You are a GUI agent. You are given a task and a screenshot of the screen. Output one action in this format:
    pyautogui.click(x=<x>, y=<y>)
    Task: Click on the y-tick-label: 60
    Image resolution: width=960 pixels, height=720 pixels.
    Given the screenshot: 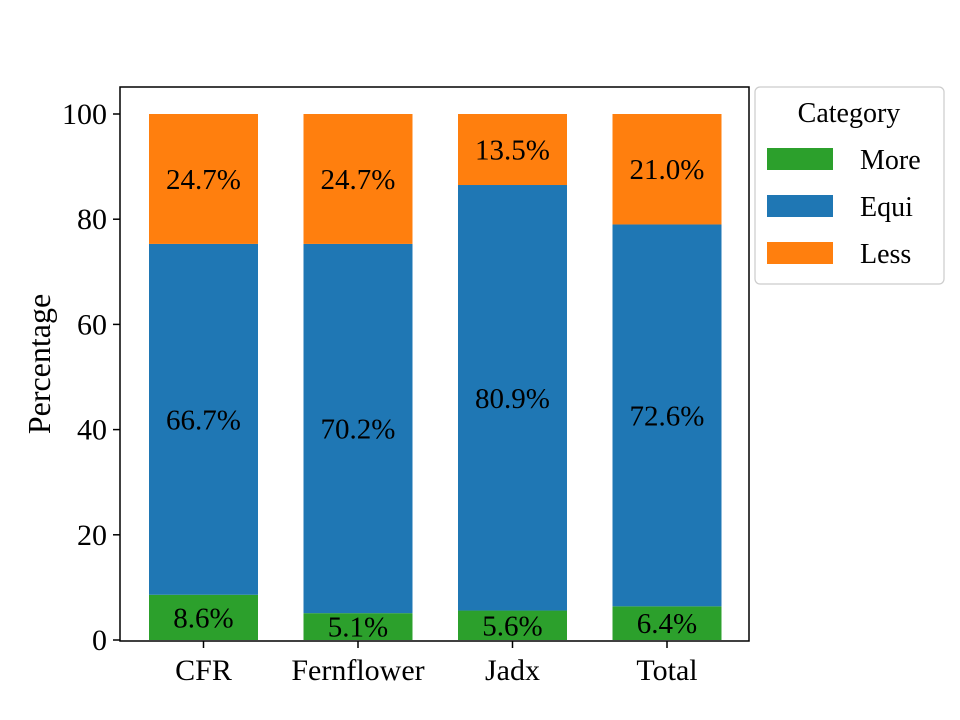 What is the action you would take?
    pyautogui.click(x=92, y=324)
    